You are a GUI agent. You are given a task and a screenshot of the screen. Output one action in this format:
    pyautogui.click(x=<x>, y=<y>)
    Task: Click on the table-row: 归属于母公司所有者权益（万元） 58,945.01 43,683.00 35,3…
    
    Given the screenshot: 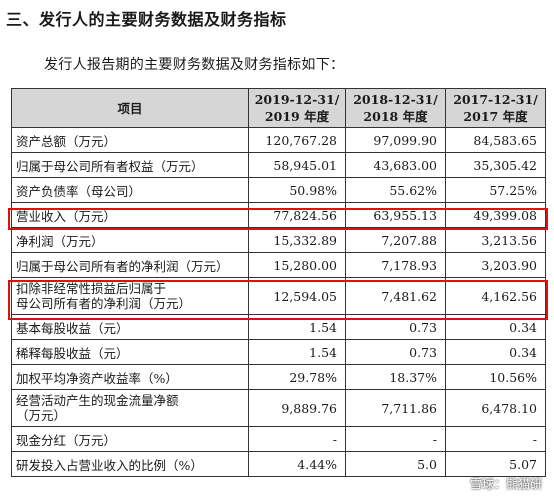 What is the action you would take?
    pyautogui.click(x=278, y=165)
    